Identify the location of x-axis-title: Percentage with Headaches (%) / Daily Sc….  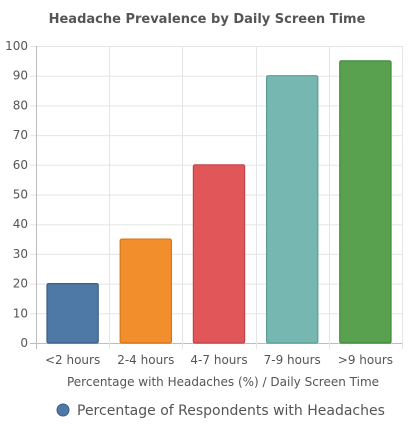
(223, 382).